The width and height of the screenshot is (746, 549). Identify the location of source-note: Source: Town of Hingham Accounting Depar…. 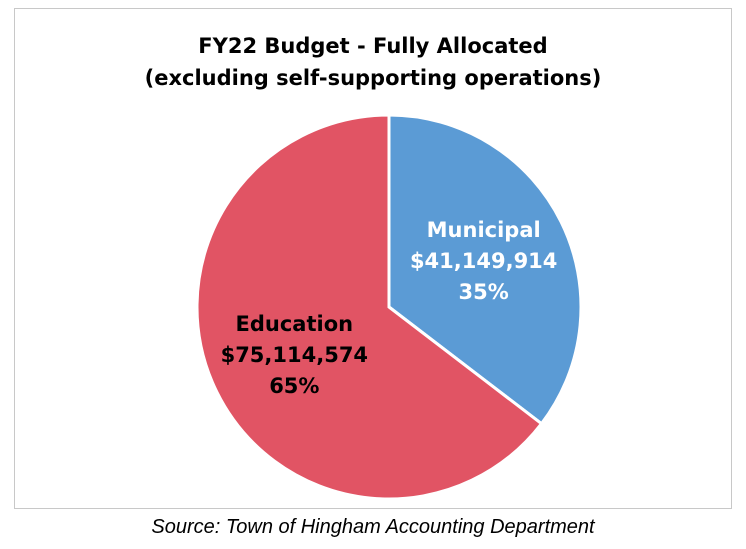
(373, 527).